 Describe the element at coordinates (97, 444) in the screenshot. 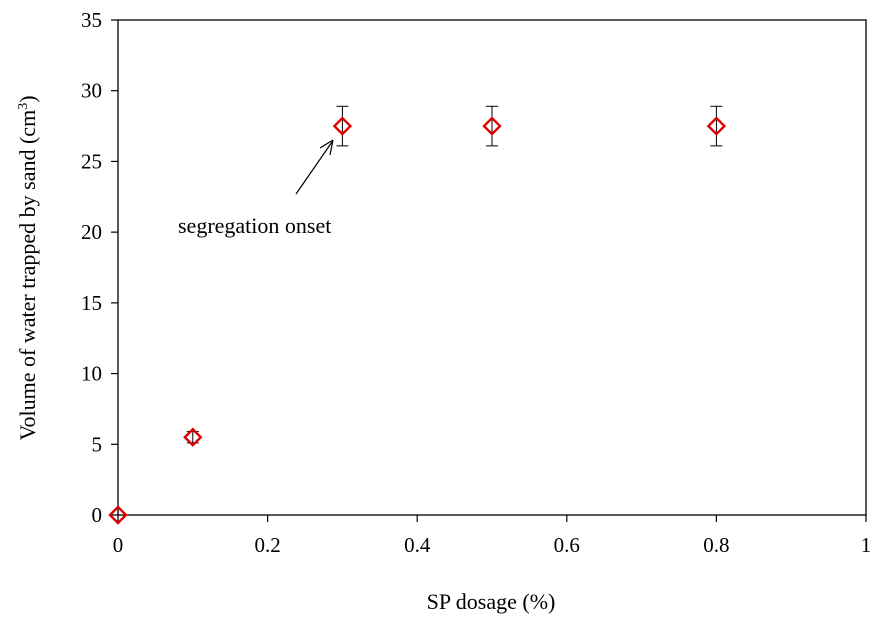

I see `y-tick-label: 5` at that location.